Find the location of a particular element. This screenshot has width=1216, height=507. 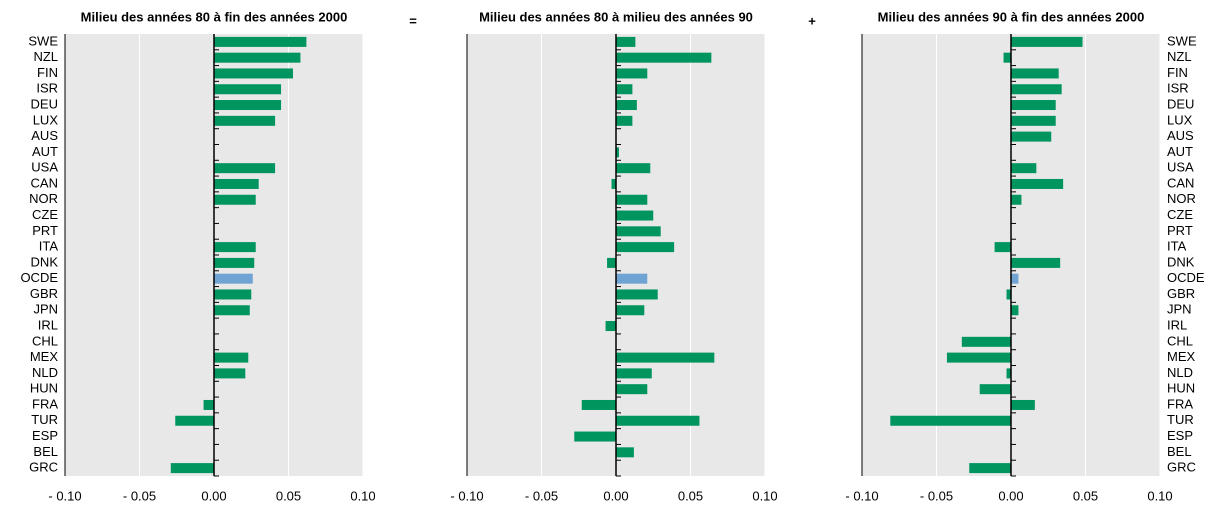

y-tick-label: GRC is located at coordinates (43, 467).